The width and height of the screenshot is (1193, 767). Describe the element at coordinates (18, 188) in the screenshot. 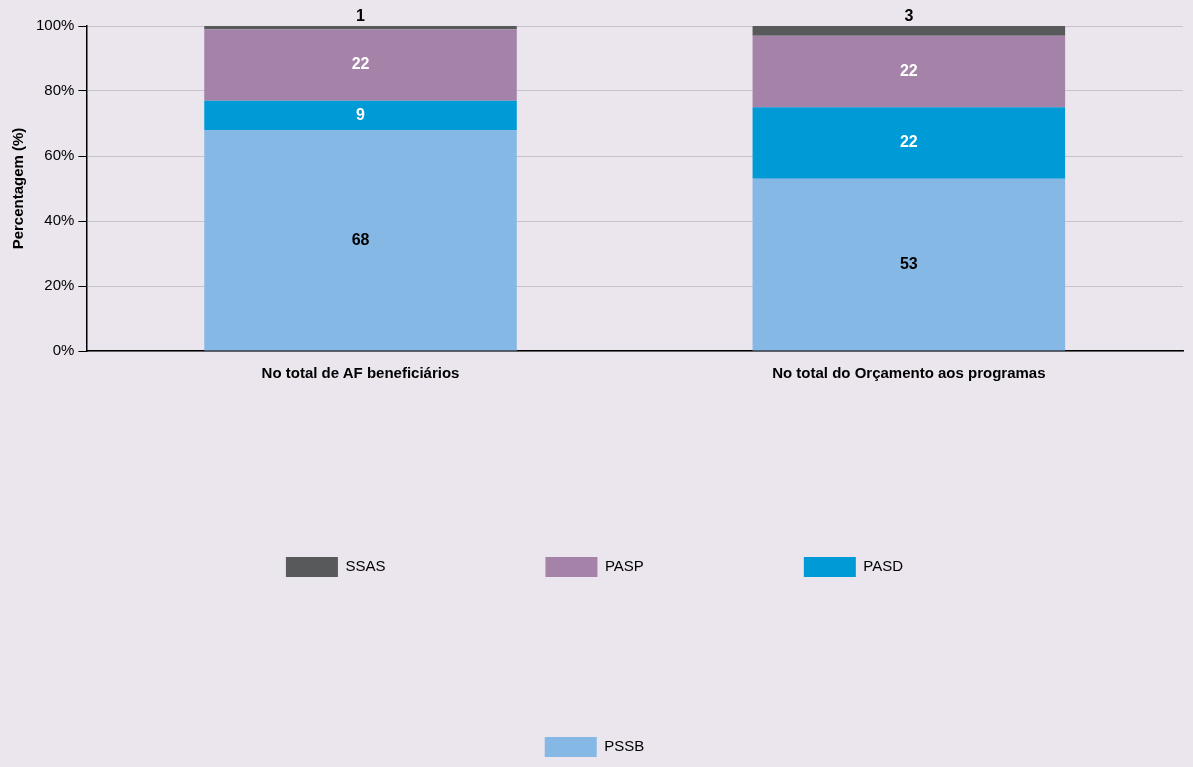

I see `y-axis-title: Percentagem (%)` at that location.